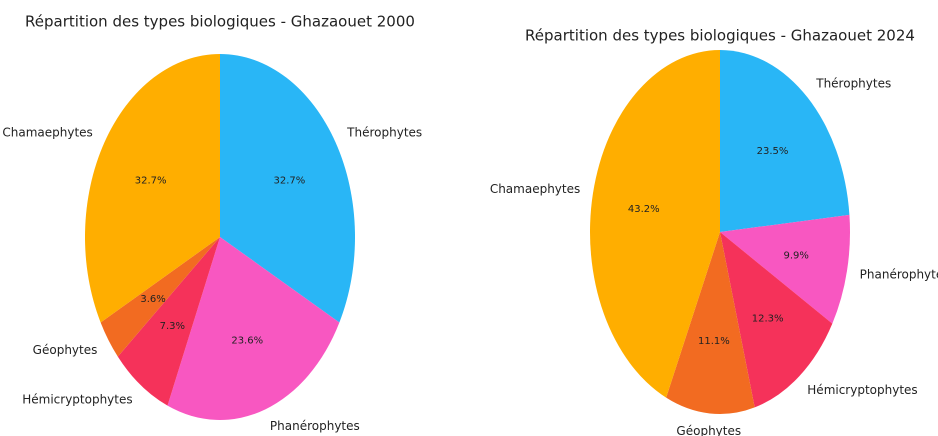 Image resolution: width=938 pixels, height=436 pixels. What do you see at coordinates (714, 341) in the screenshot?
I see `percent-label: 11.1%` at bounding box center [714, 341].